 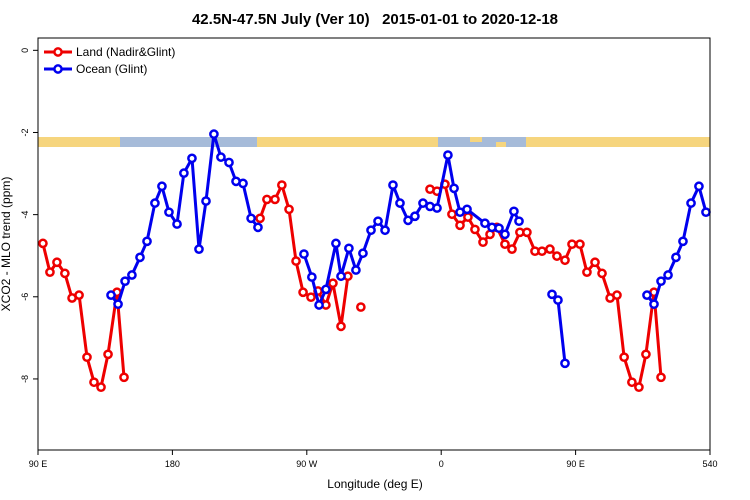 What do you see at coordinates (6, 244) in the screenshot?
I see `y-axis-label: XCO2 - MLO trend (ppm)` at bounding box center [6, 244].